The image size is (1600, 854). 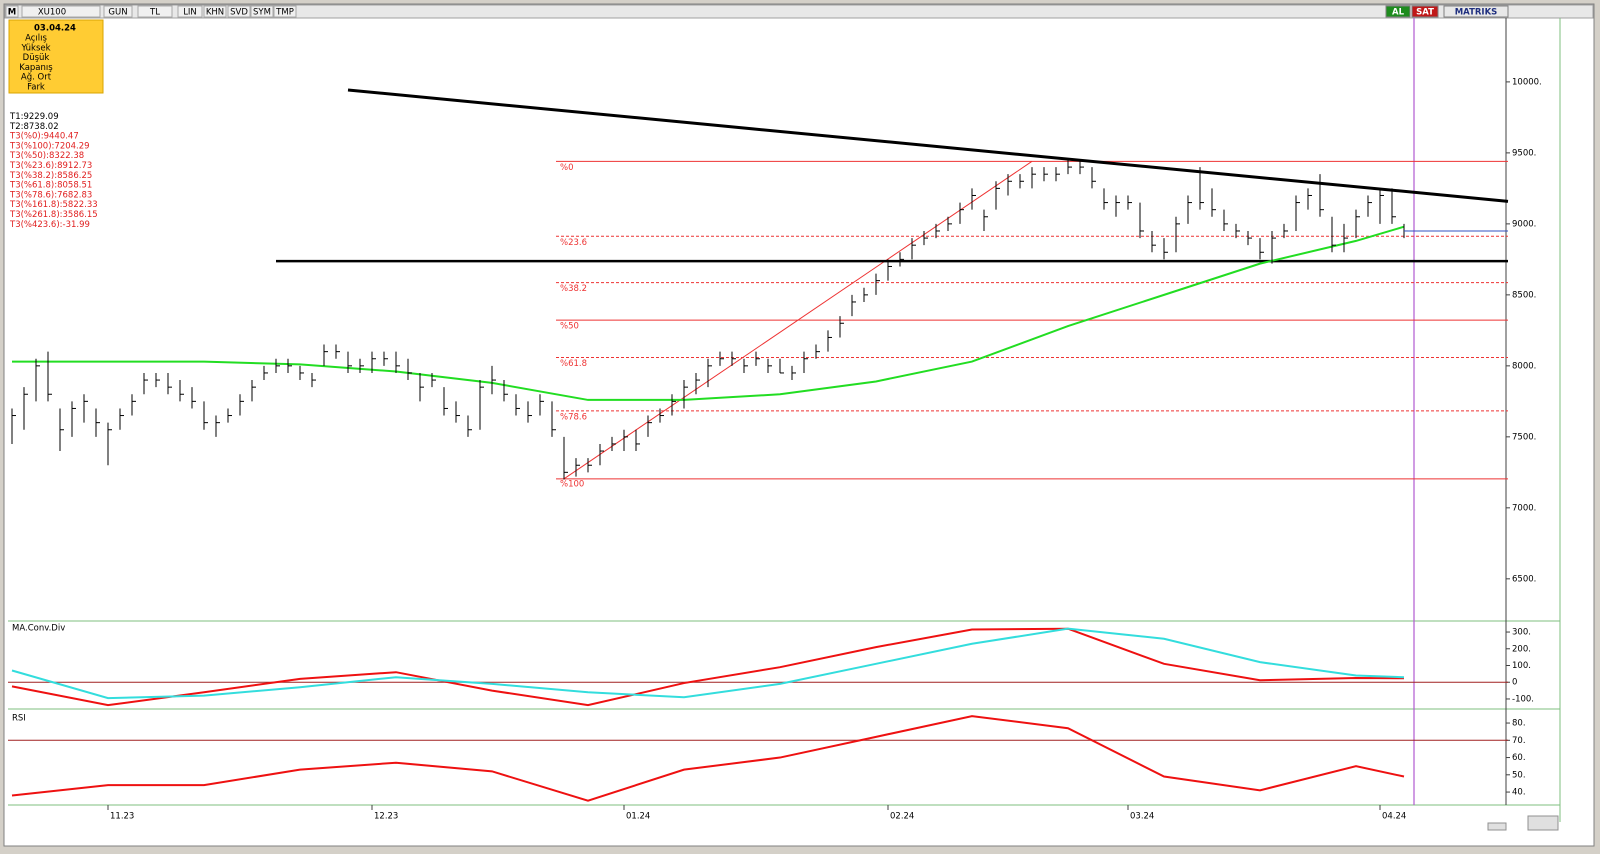 I want to click on y-tick-label: 70., so click(x=1519, y=741).